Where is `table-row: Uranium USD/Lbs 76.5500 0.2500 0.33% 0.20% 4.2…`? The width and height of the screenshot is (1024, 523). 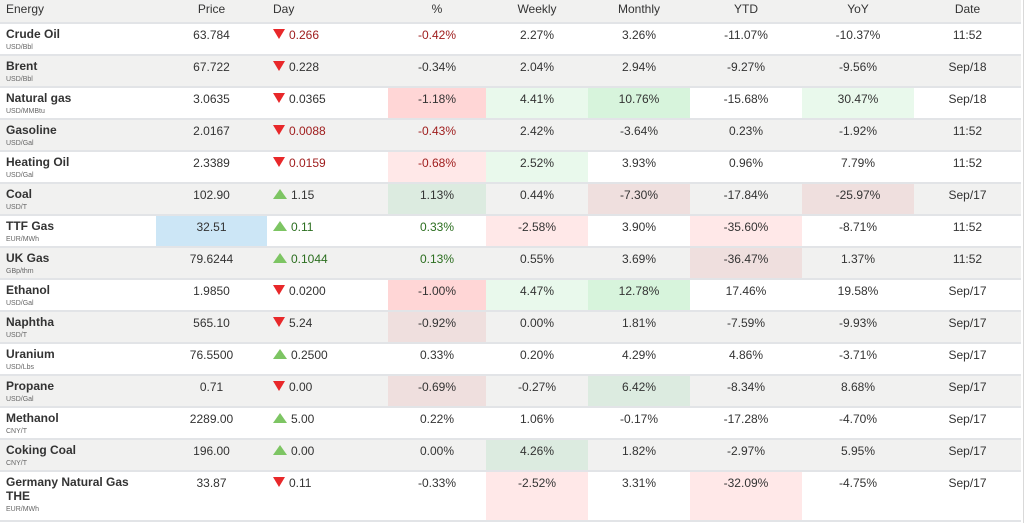 table-row: Uranium USD/Lbs 76.5500 0.2500 0.33% 0.20% 4.2… is located at coordinates (510, 359).